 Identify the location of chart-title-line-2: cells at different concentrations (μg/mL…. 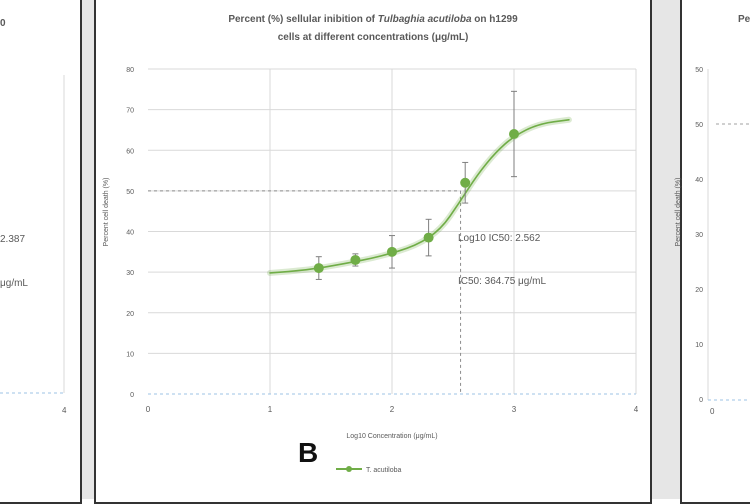
(373, 37).